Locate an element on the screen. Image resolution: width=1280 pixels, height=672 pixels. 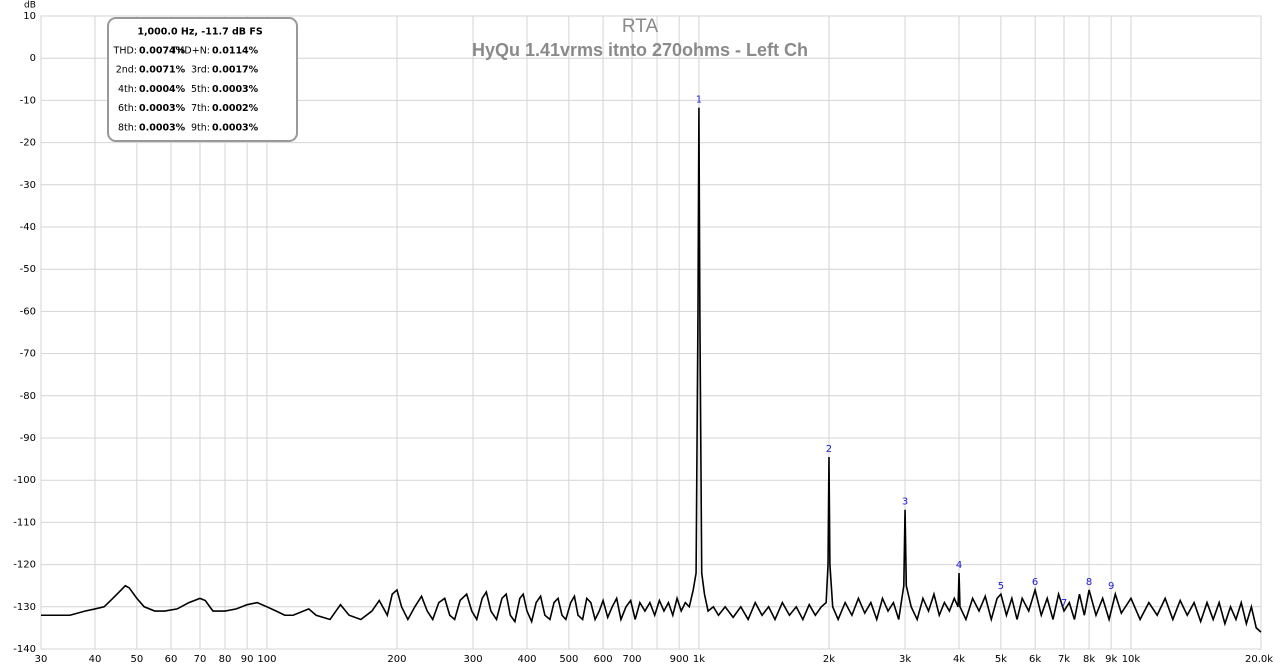
x-tick-label: 80 is located at coordinates (225, 659).